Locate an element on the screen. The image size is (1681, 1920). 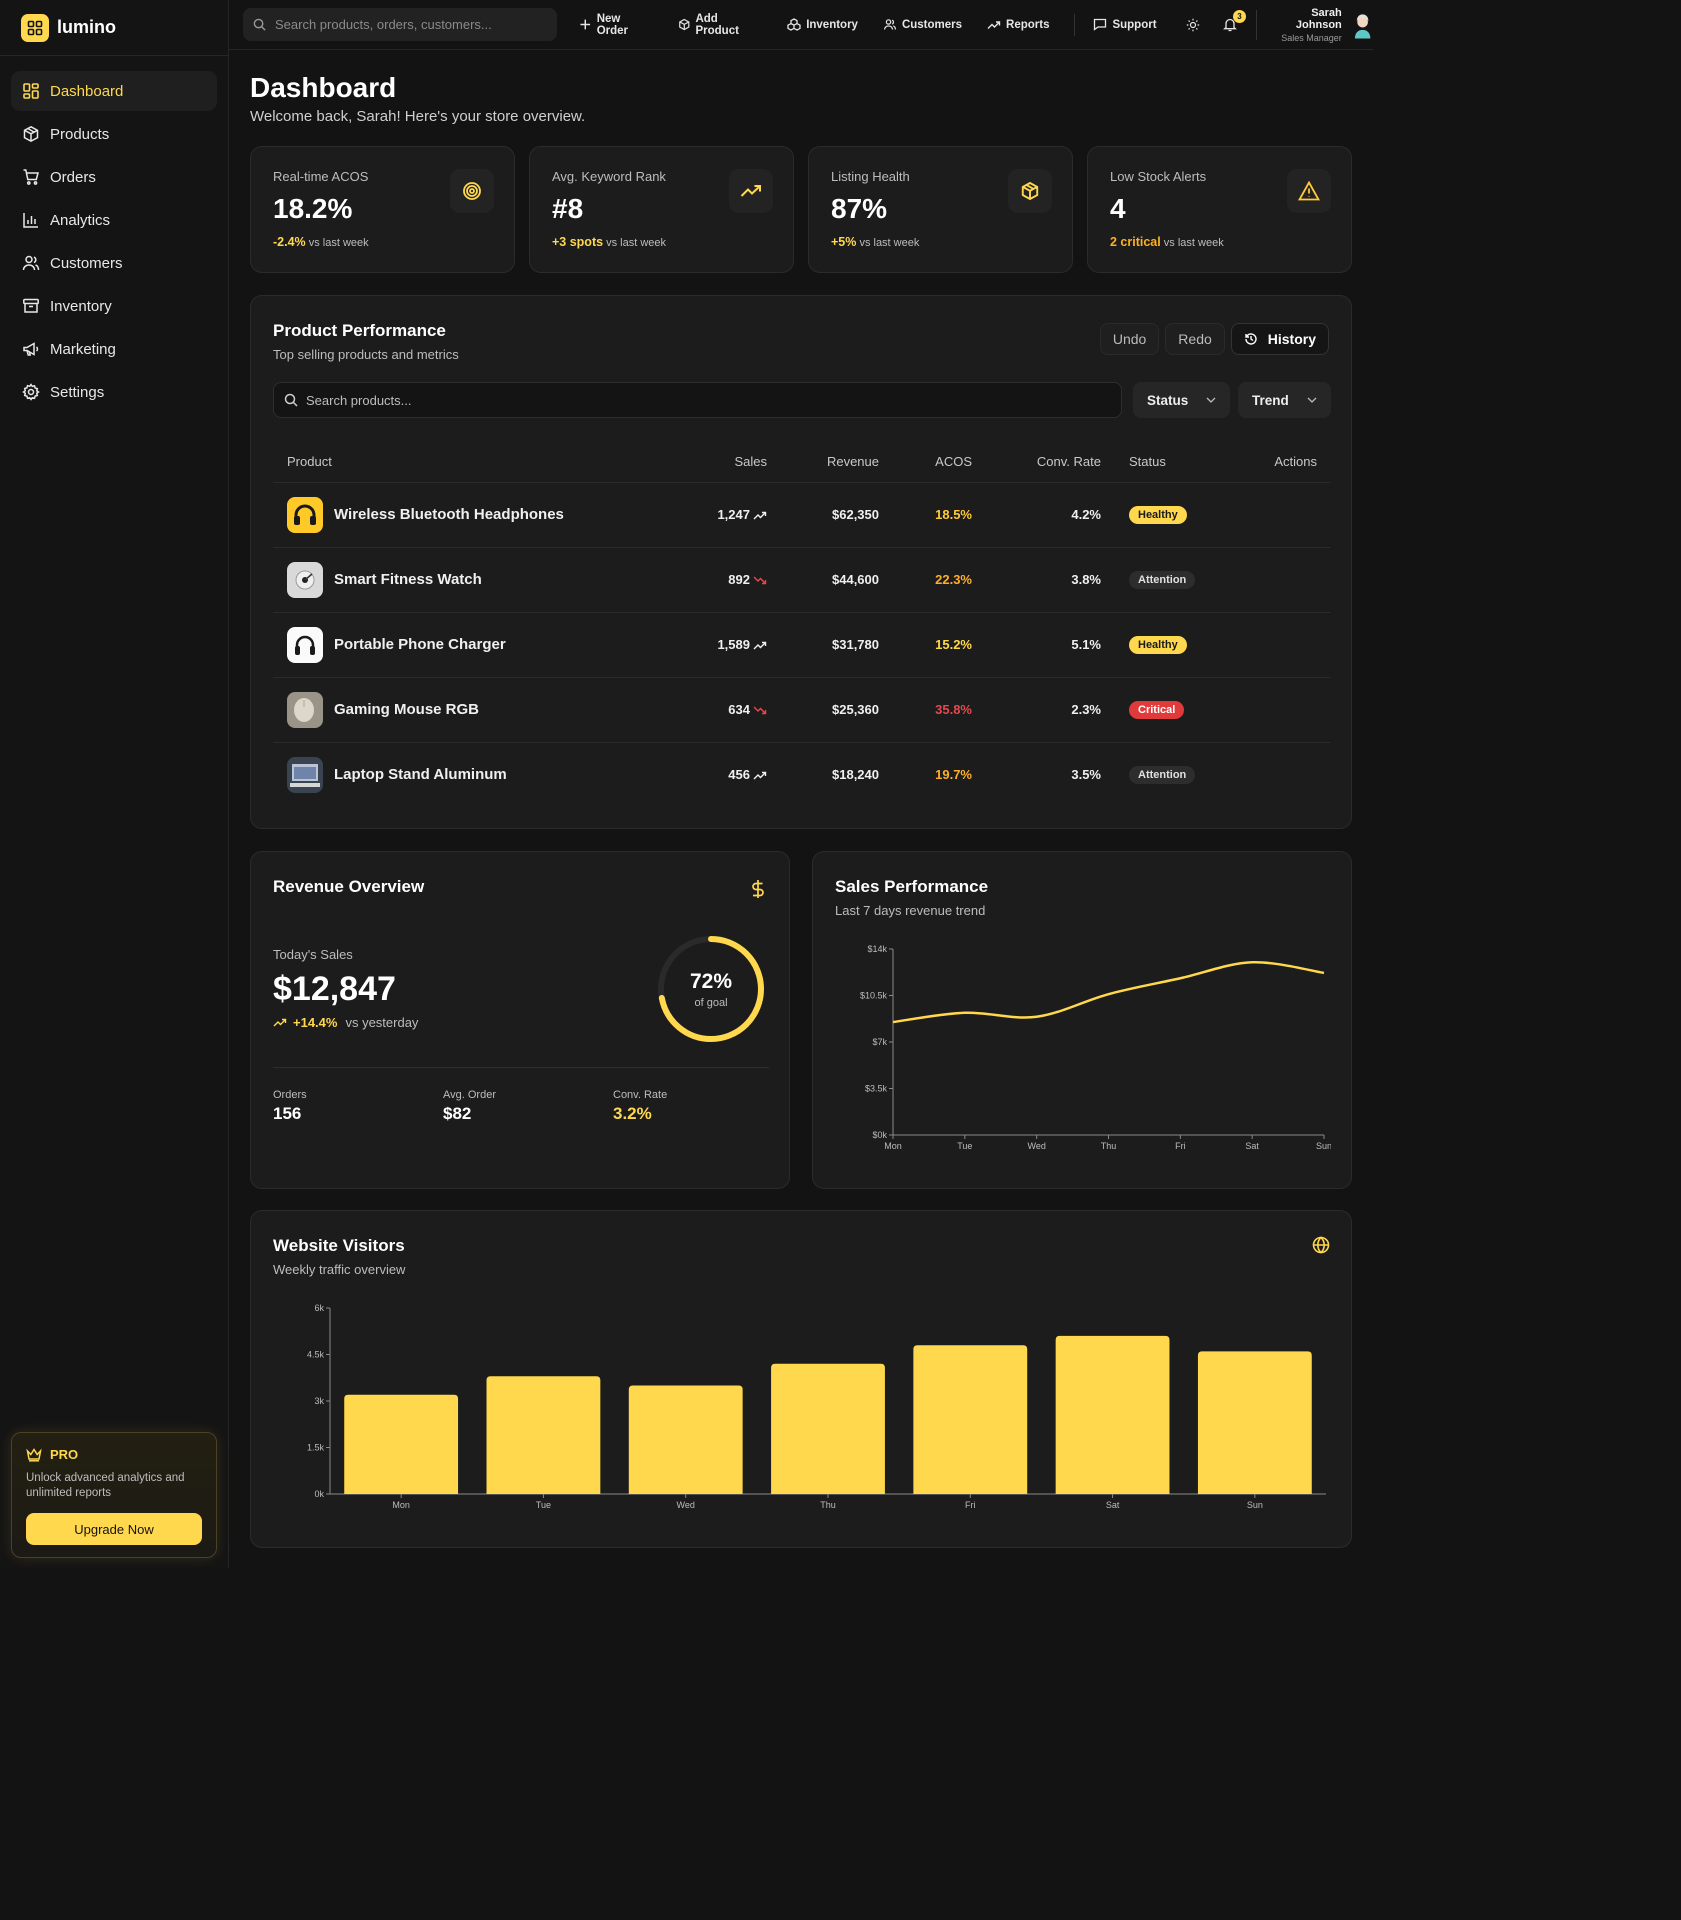
column-header-status: Status is located at coordinates (1170, 462).